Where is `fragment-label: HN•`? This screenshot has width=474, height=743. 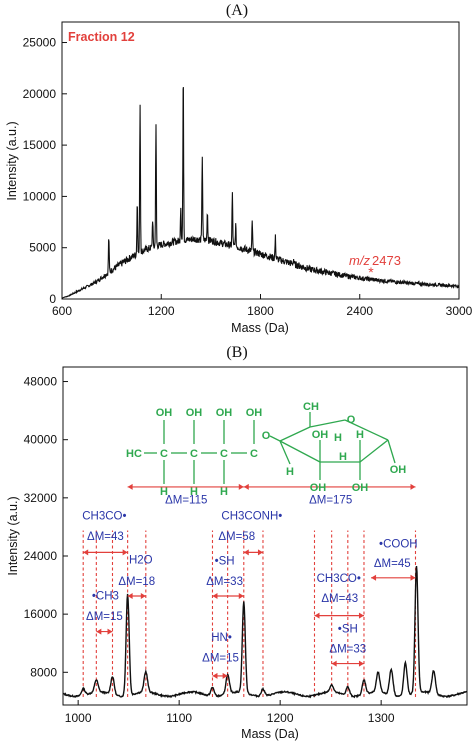 fragment-label: HN• is located at coordinates (221, 638).